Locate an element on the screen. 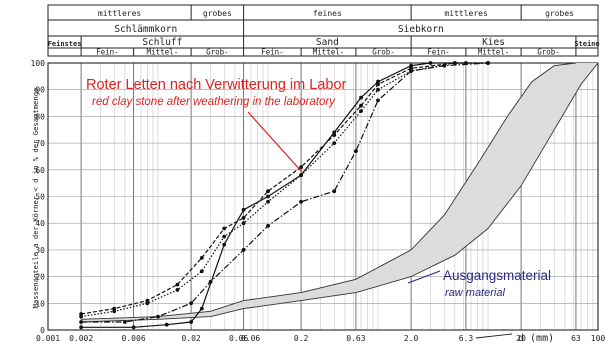 This screenshot has height=345, width=605. header-row2-label: Siebkorn is located at coordinates (421, 29).